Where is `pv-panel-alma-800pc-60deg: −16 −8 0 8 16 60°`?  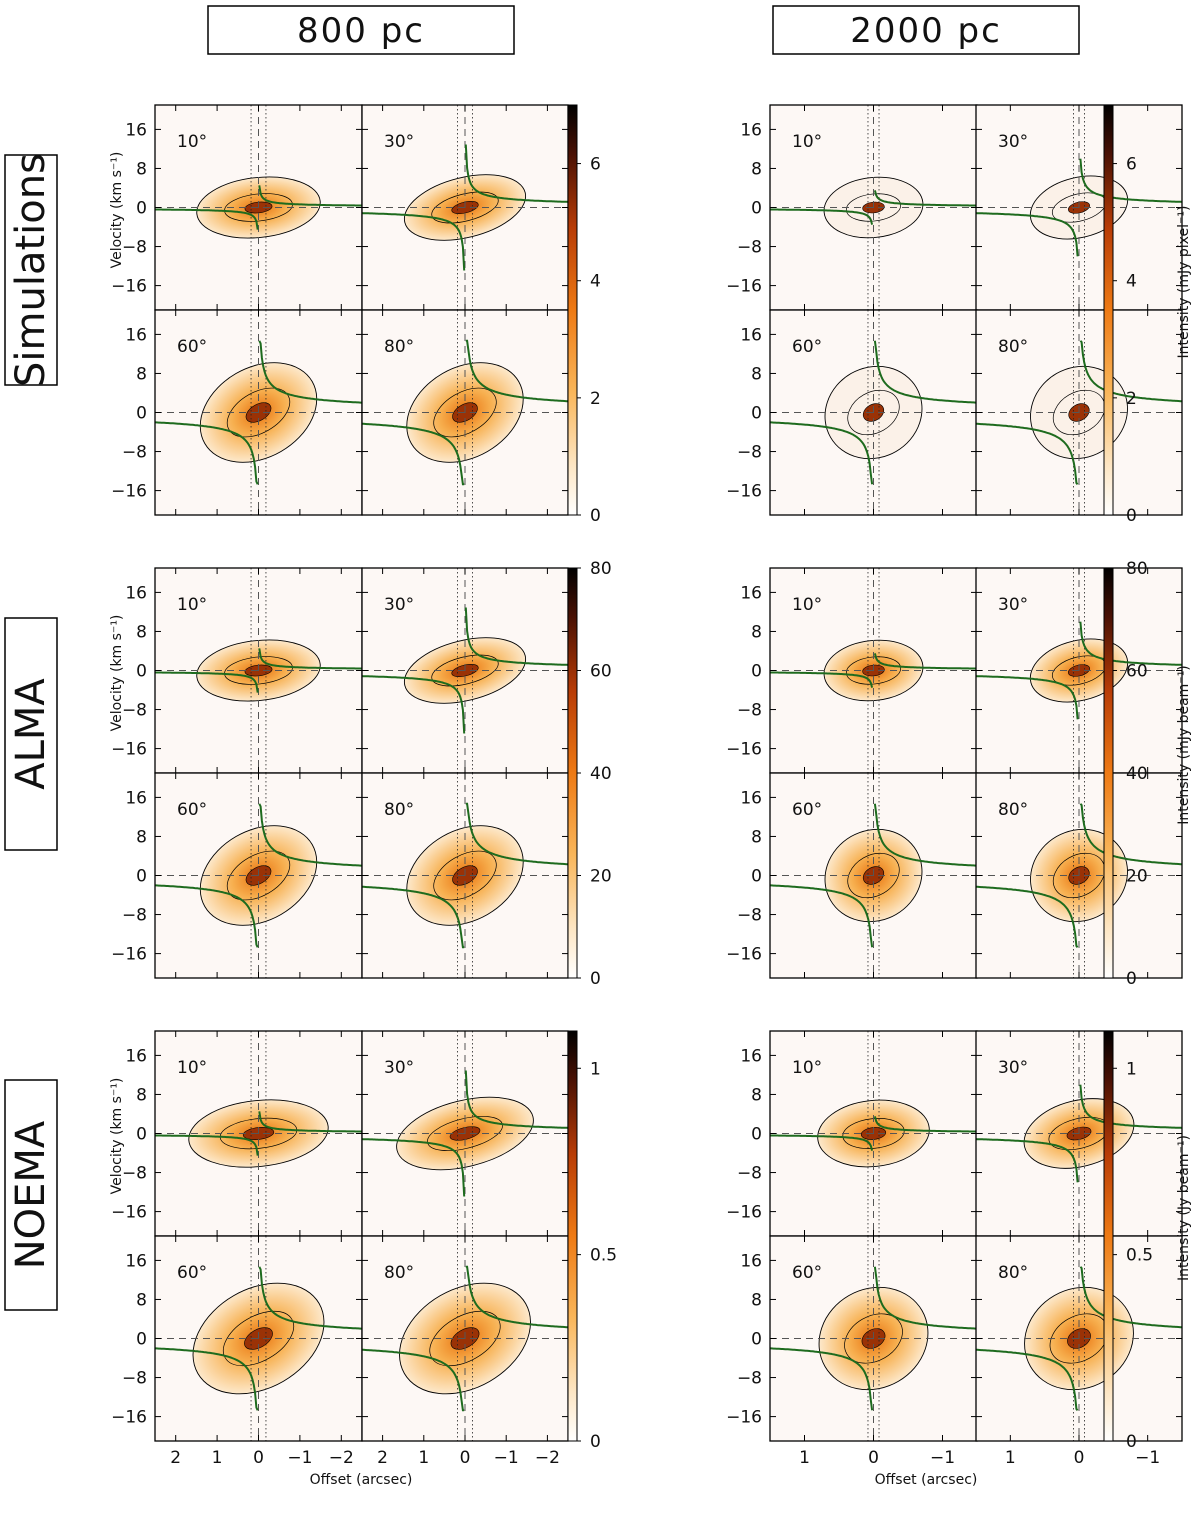 pv-panel-alma-800pc-60deg: −16 −8 0 8 16 60° is located at coordinates (237, 875).